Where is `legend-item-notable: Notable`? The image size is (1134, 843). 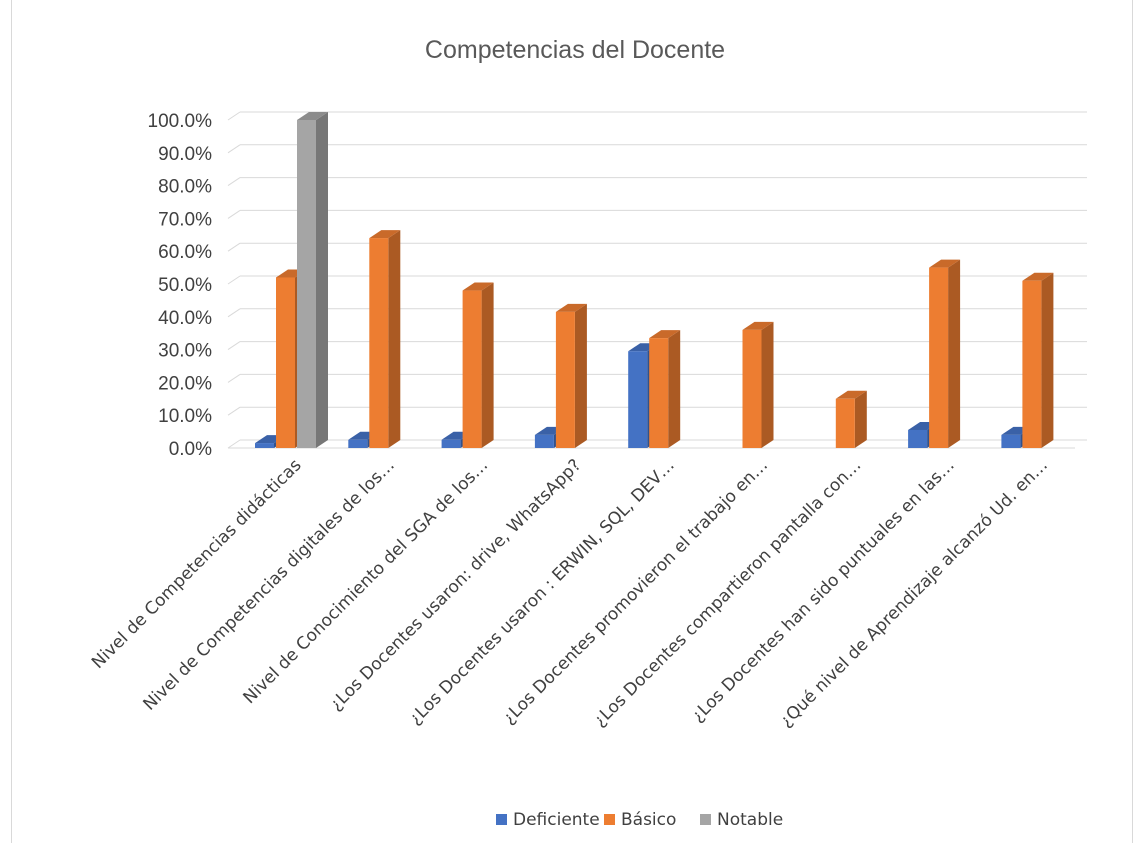 legend-item-notable: Notable is located at coordinates (741, 820).